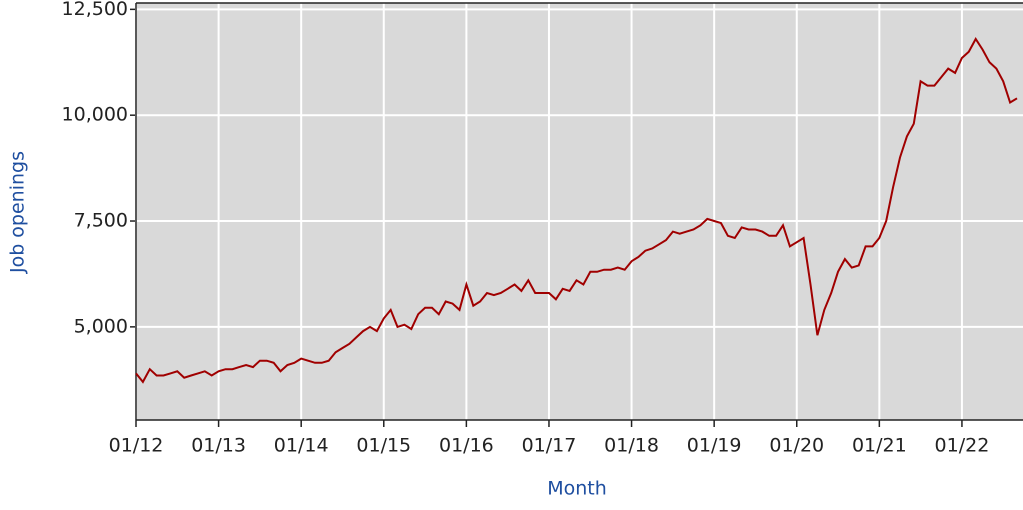 This screenshot has width=1023, height=510. Describe the element at coordinates (577, 489) in the screenshot. I see `x-axis-title: Month` at that location.